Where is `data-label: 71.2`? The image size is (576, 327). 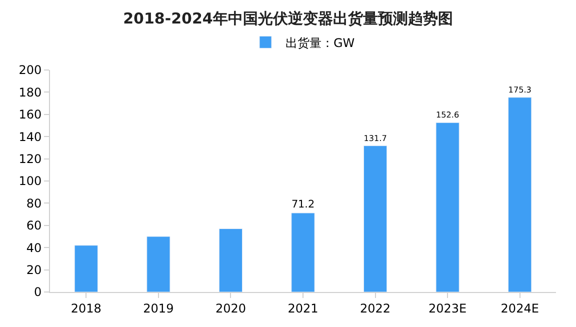 data-label: 71.2 is located at coordinates (303, 204).